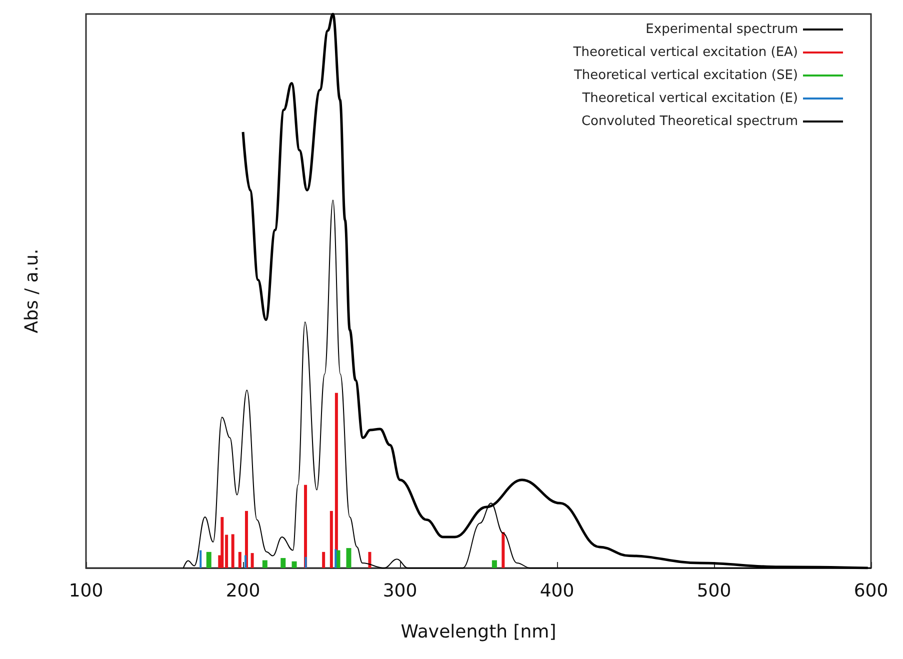 The height and width of the screenshot is (659, 903). What do you see at coordinates (478, 632) in the screenshot?
I see `x-axis-title: Wavelength [nm]` at bounding box center [478, 632].